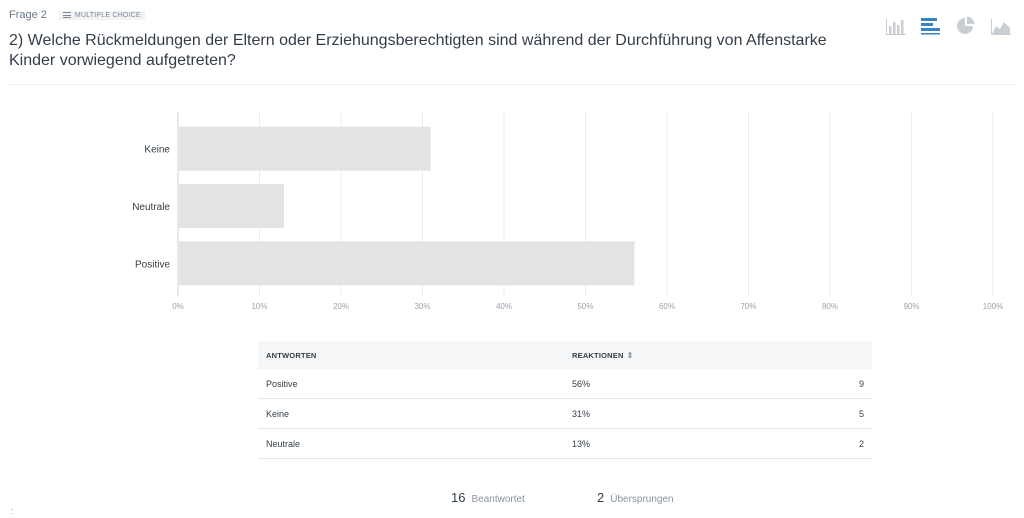 This screenshot has height=518, width=1024. What do you see at coordinates (259, 306) in the screenshot?
I see `x-tick-label: 10%` at bounding box center [259, 306].